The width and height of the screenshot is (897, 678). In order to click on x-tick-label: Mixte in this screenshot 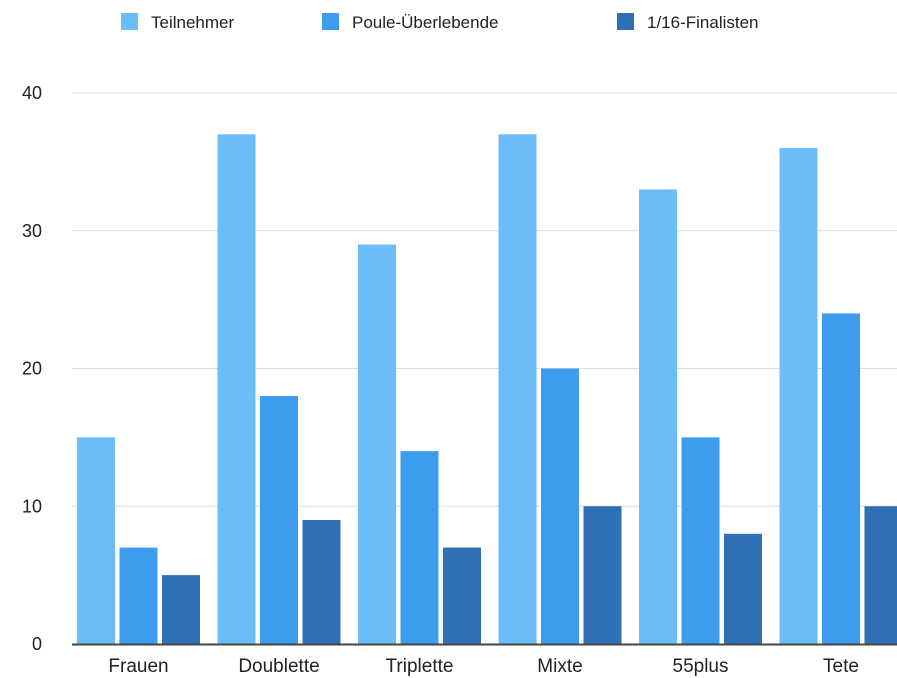, I will do `click(559, 666)`.